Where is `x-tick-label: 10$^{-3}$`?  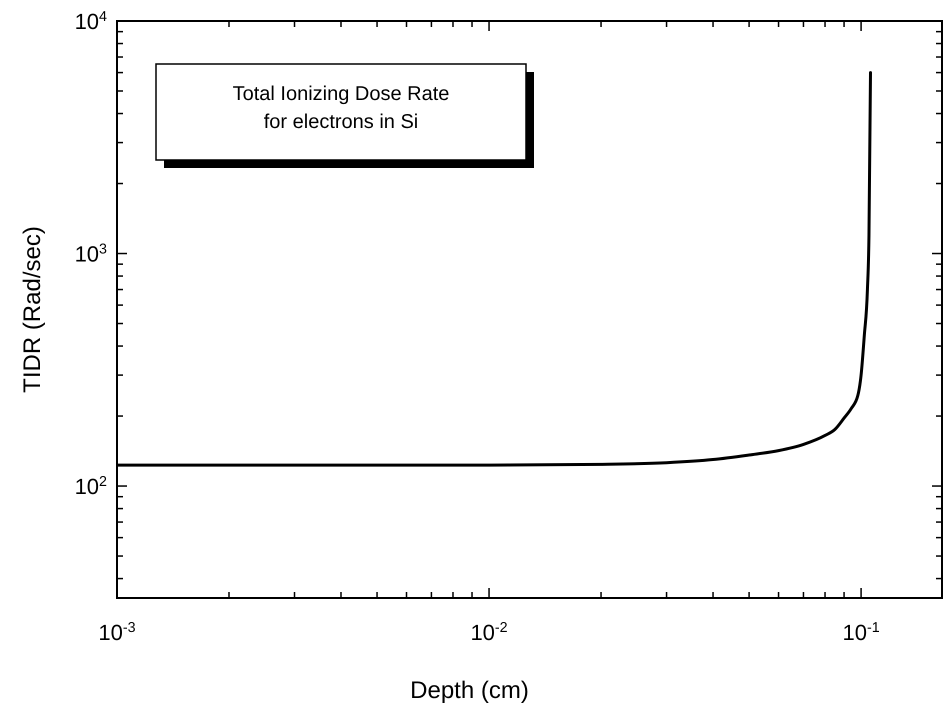 x-tick-label: 10$^{-3}$ is located at coordinates (117, 632).